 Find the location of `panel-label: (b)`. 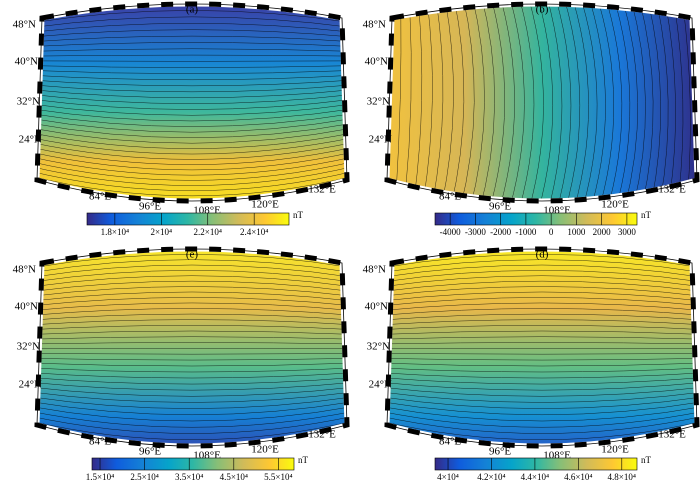

panel-label: (b) is located at coordinates (542, 10).